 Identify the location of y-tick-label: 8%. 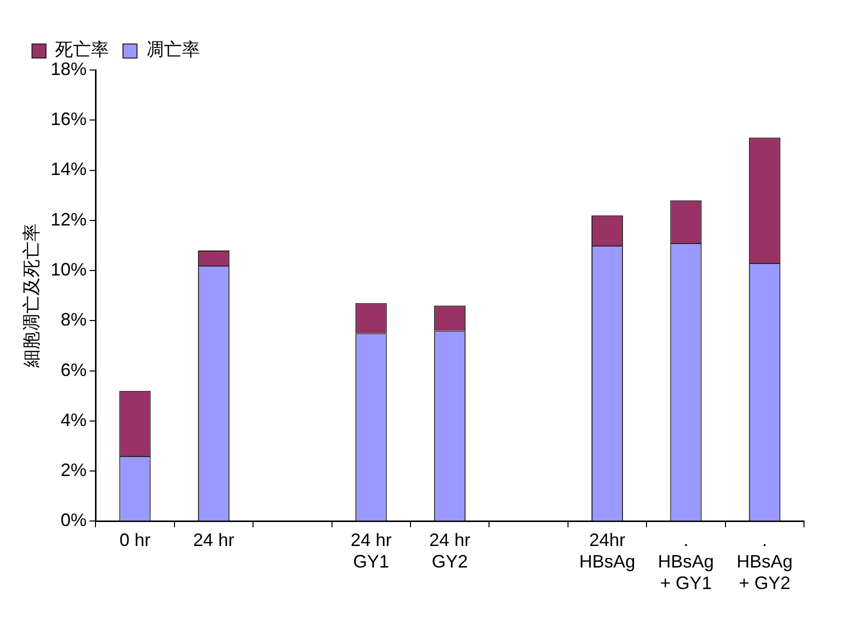
(73, 320).